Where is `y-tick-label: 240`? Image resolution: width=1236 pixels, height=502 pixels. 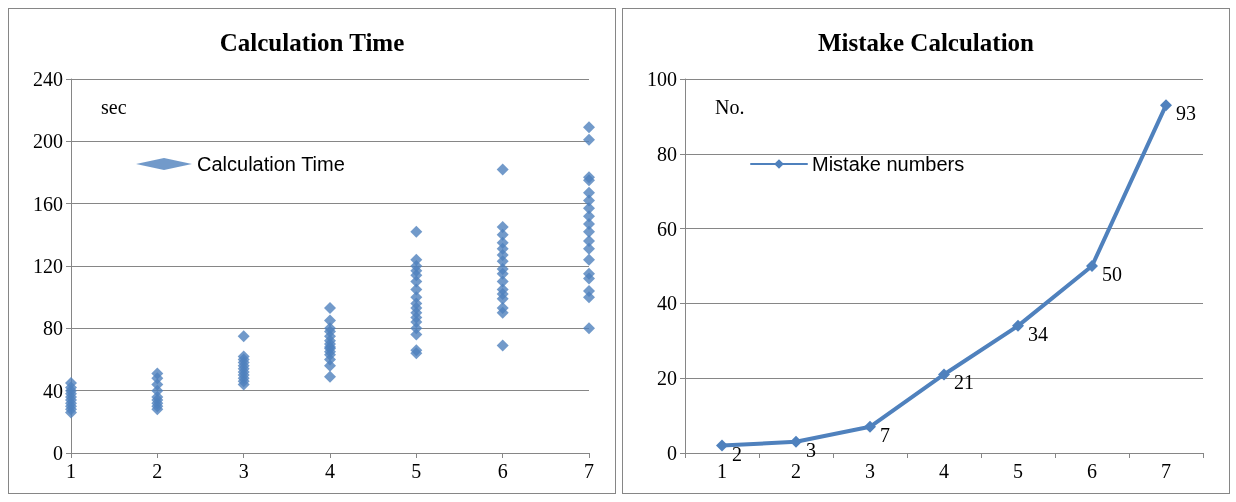 y-tick-label: 240 is located at coordinates (48, 79).